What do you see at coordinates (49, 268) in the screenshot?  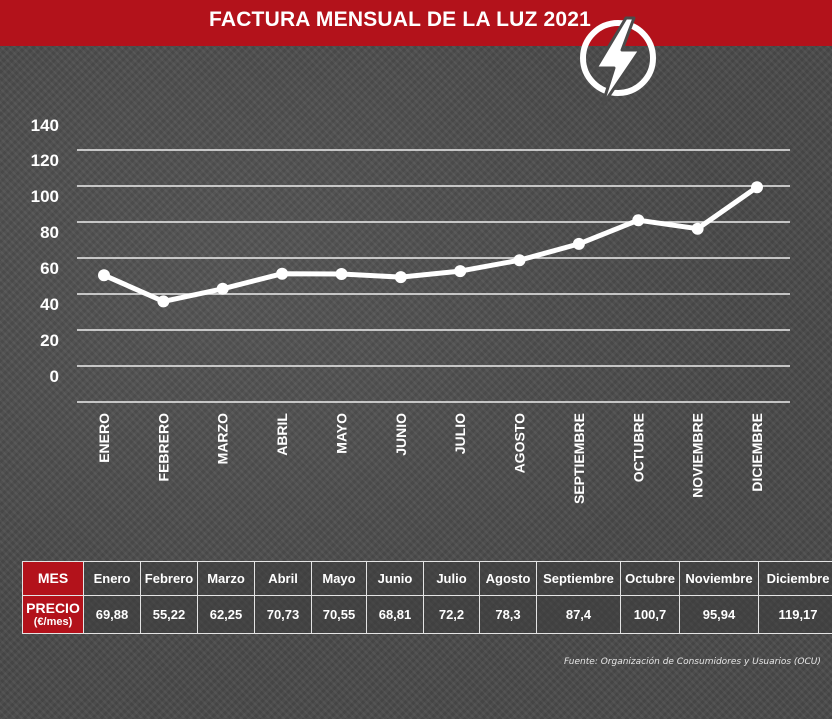 I see `y-tick-label: 60` at bounding box center [49, 268].